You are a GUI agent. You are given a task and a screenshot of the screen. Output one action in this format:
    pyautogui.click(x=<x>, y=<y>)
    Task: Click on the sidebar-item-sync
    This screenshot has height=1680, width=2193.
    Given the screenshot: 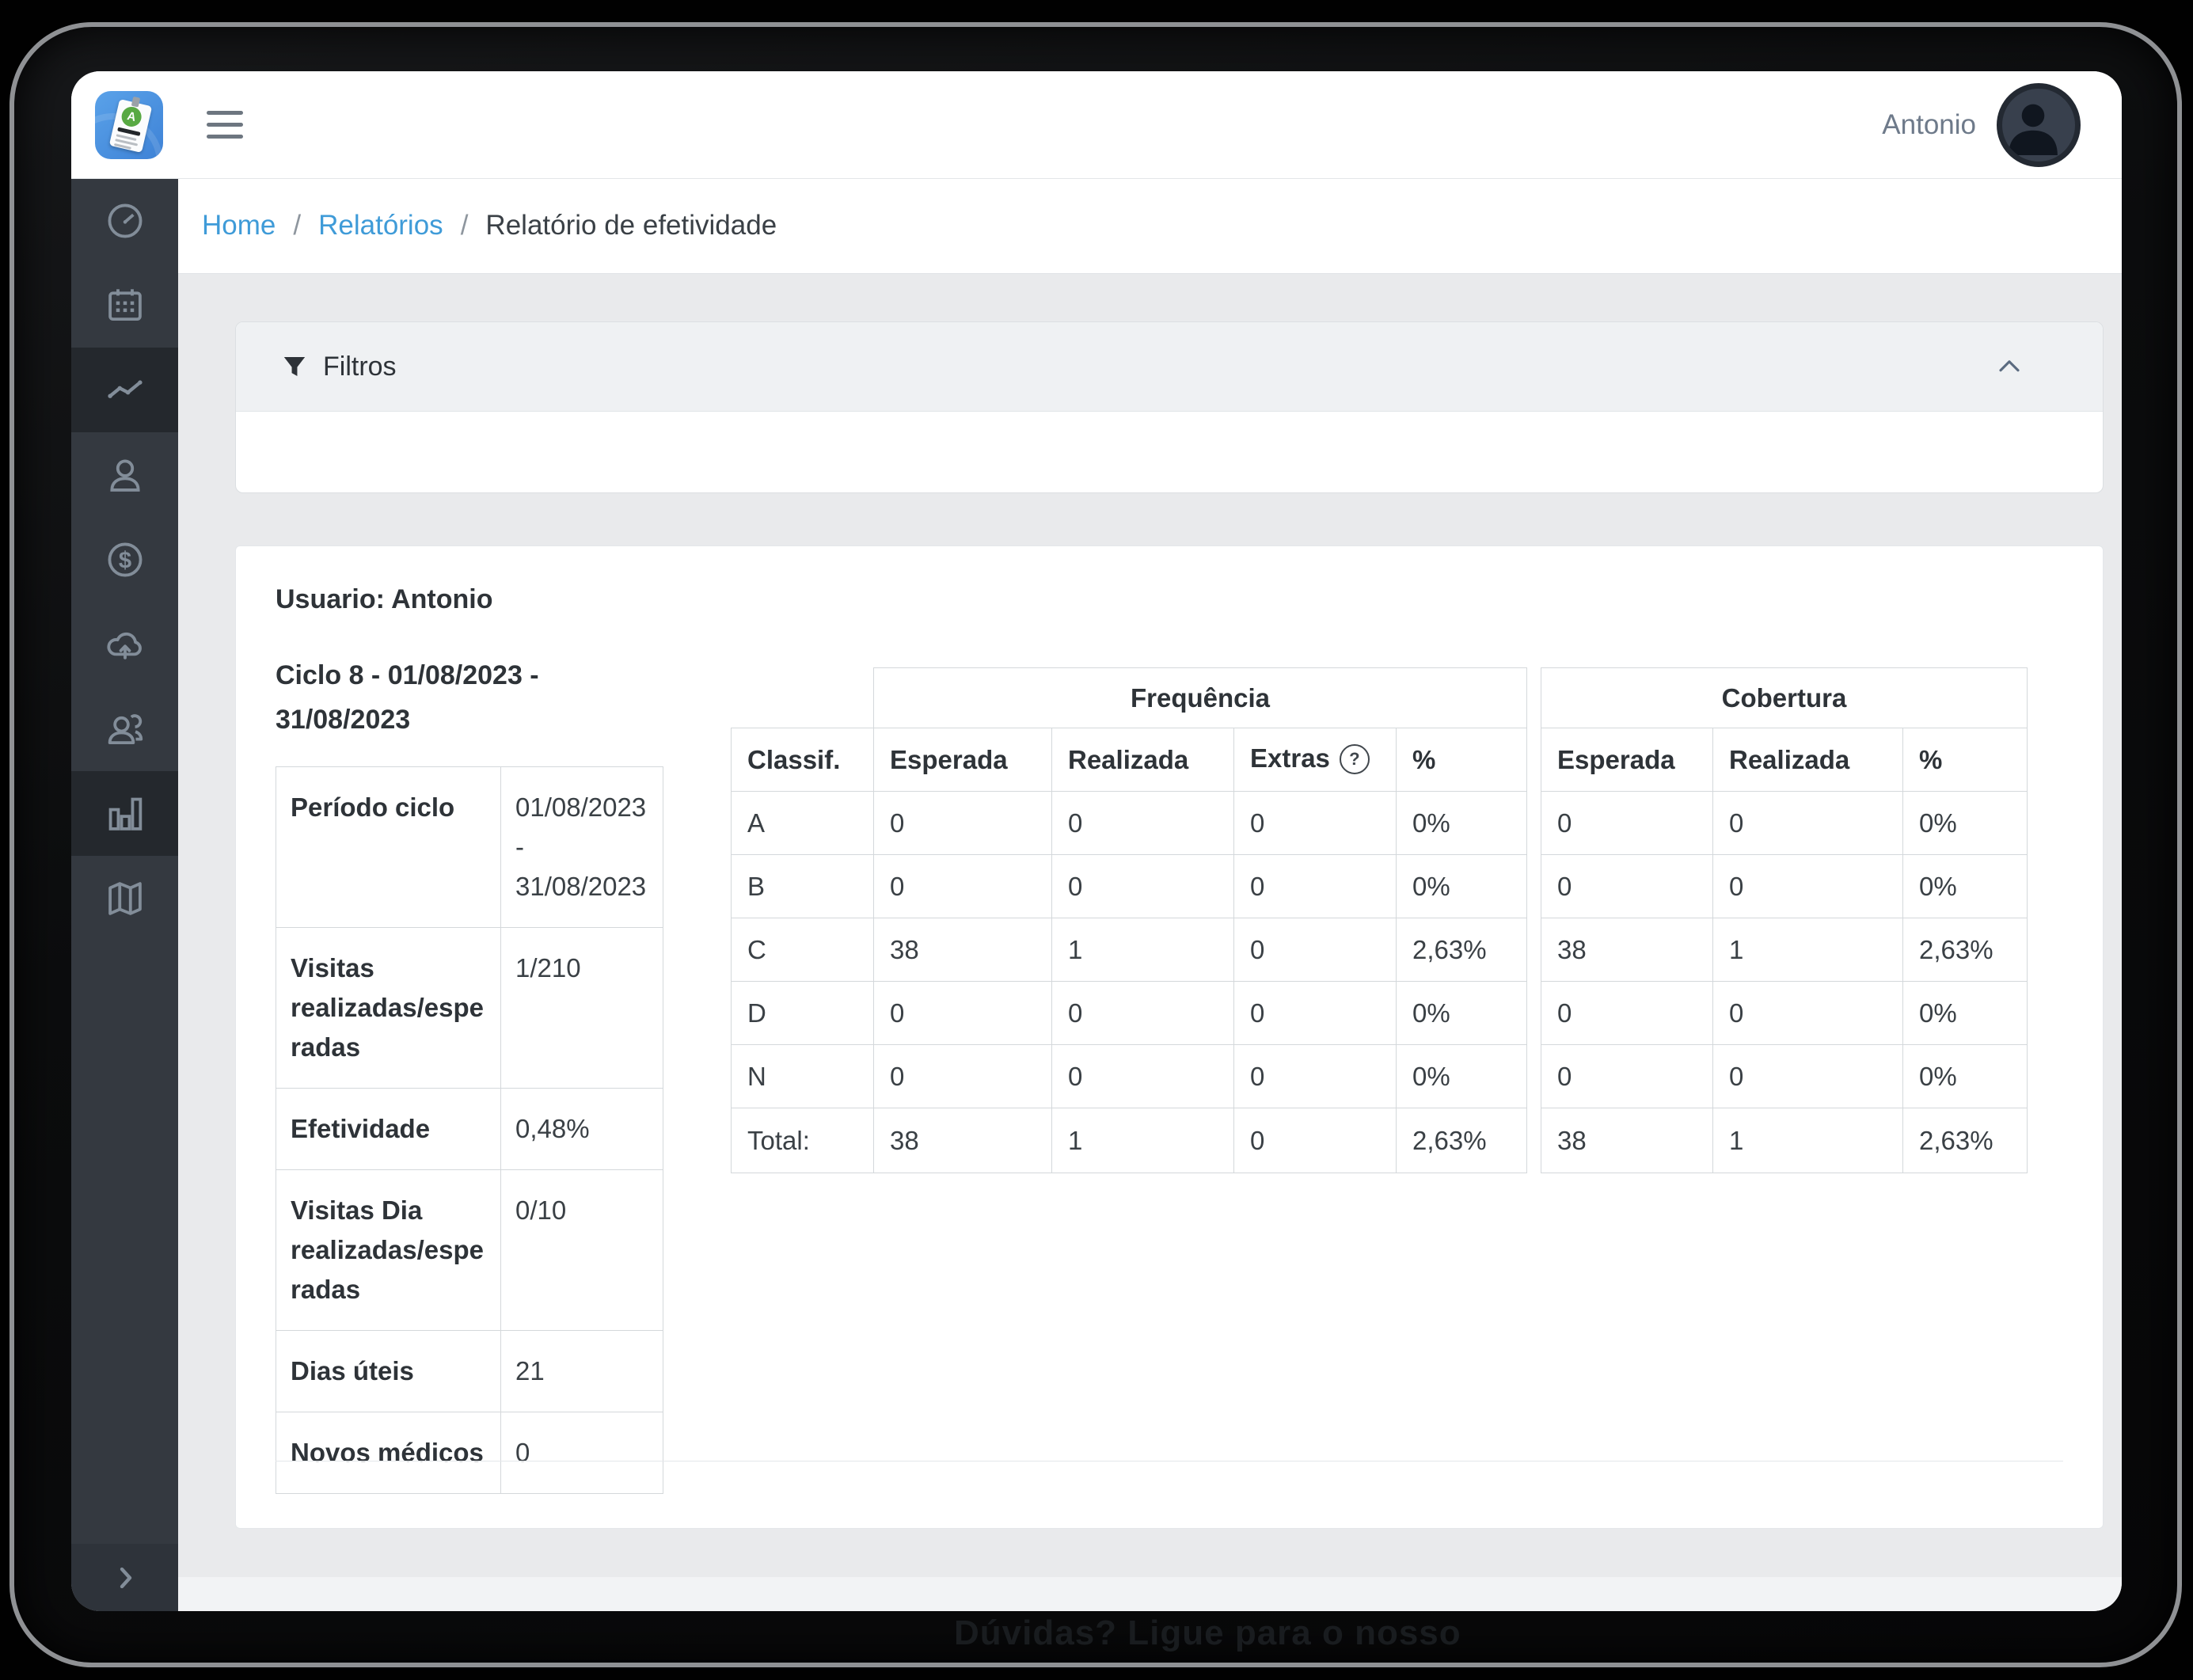 What is the action you would take?
    pyautogui.click(x=125, y=644)
    